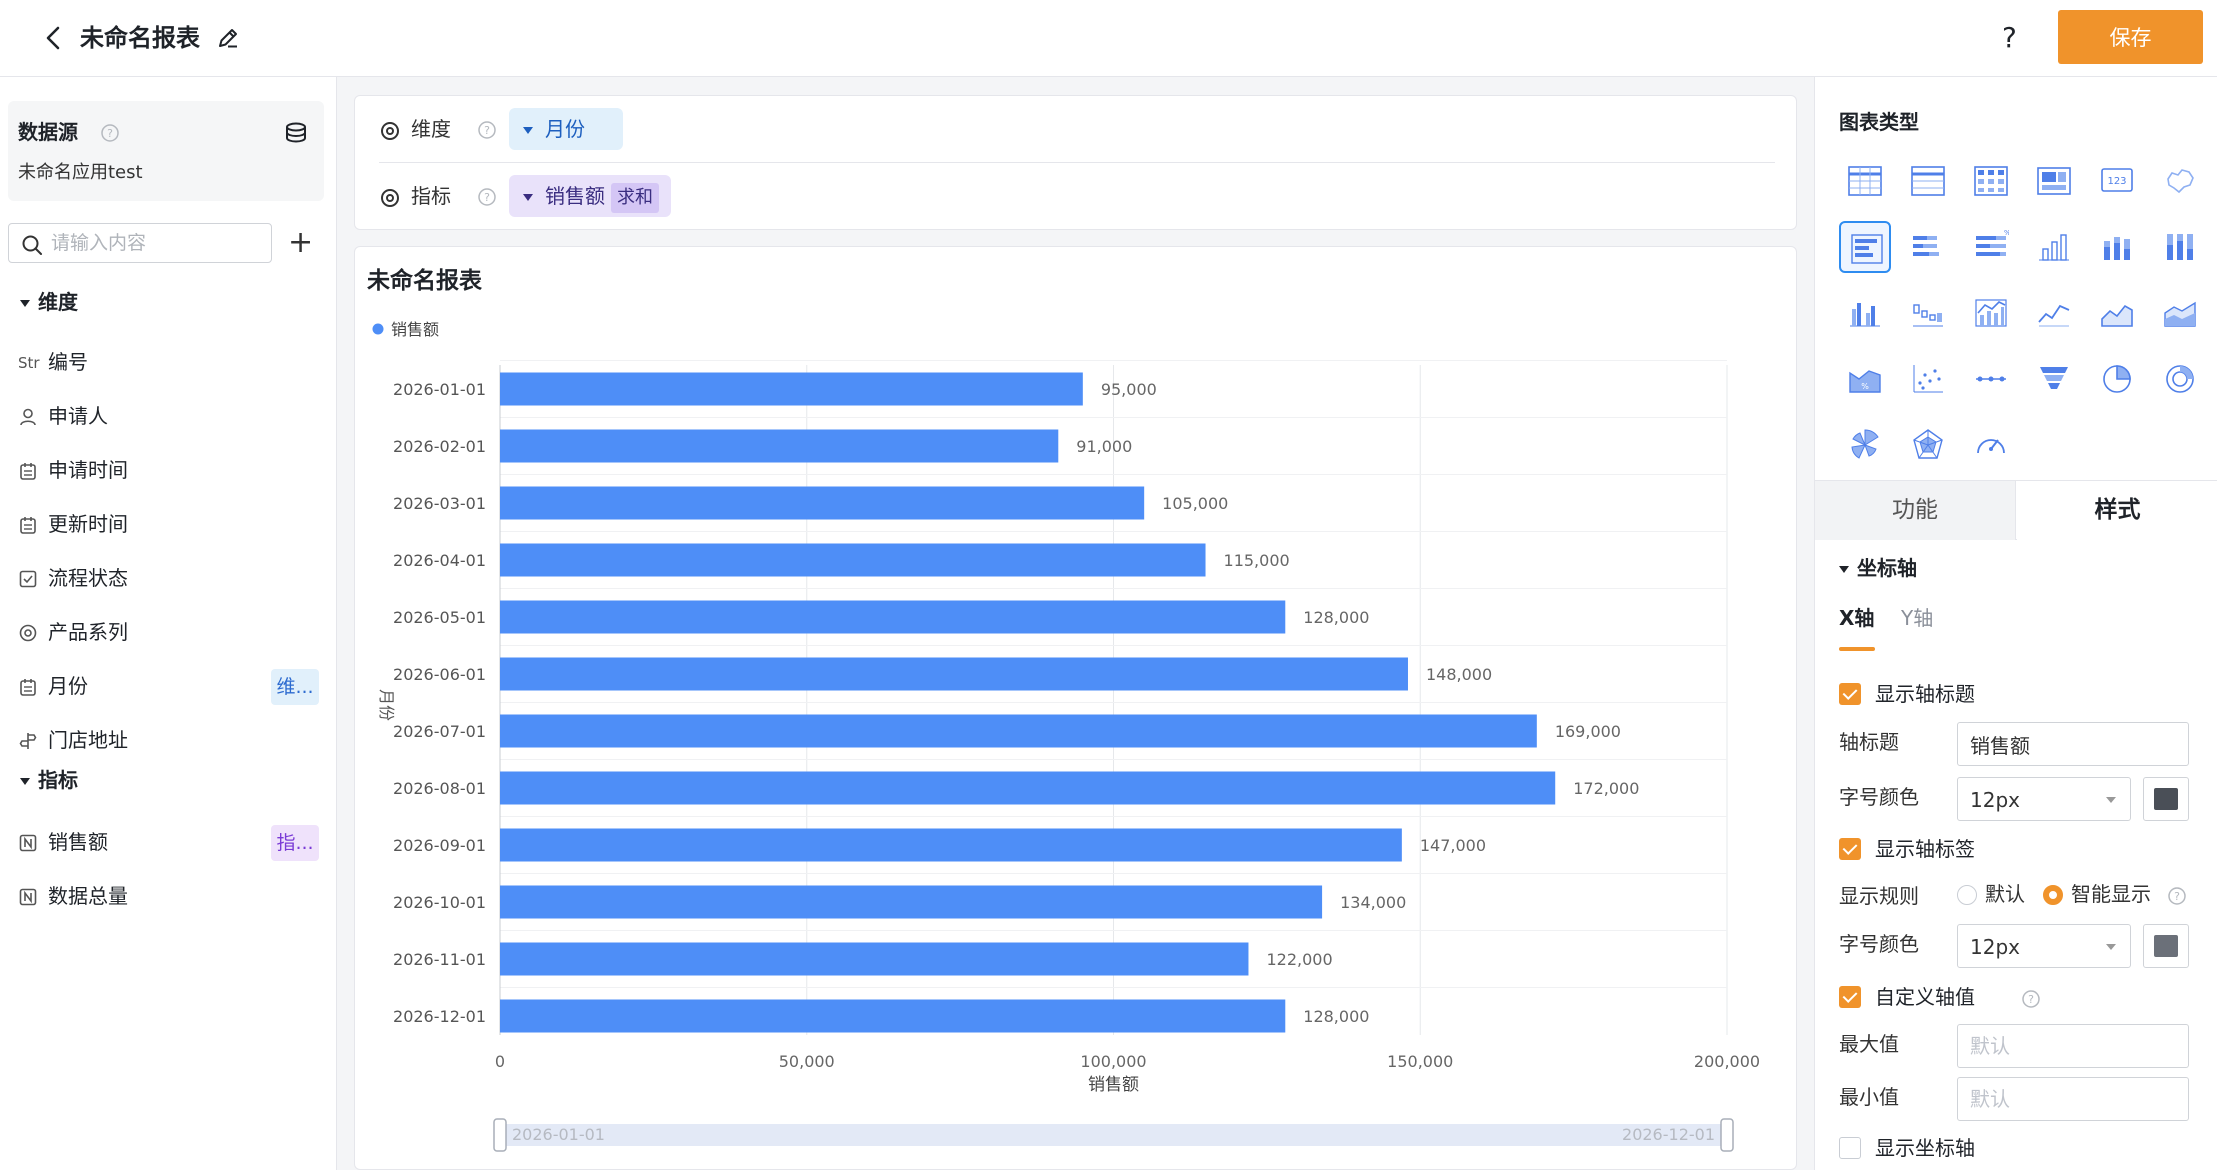 The image size is (2217, 1170). I want to click on edit-title-button, so click(228, 38).